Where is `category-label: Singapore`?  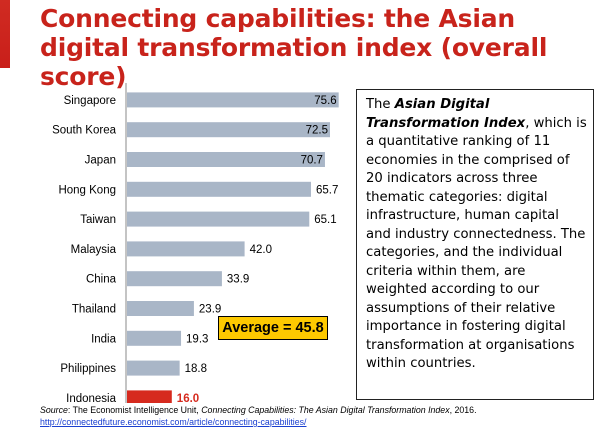 category-label: Singapore is located at coordinates (90, 101).